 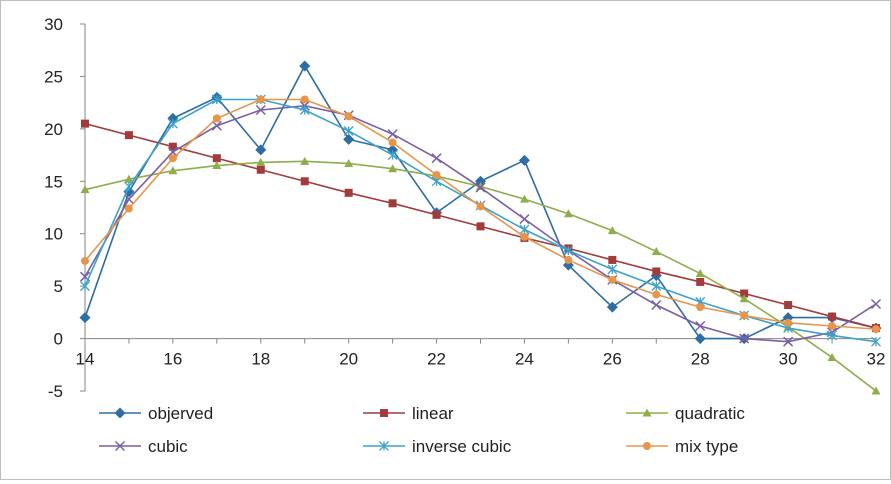 What do you see at coordinates (85, 359) in the screenshot?
I see `x-tick-label: 14` at bounding box center [85, 359].